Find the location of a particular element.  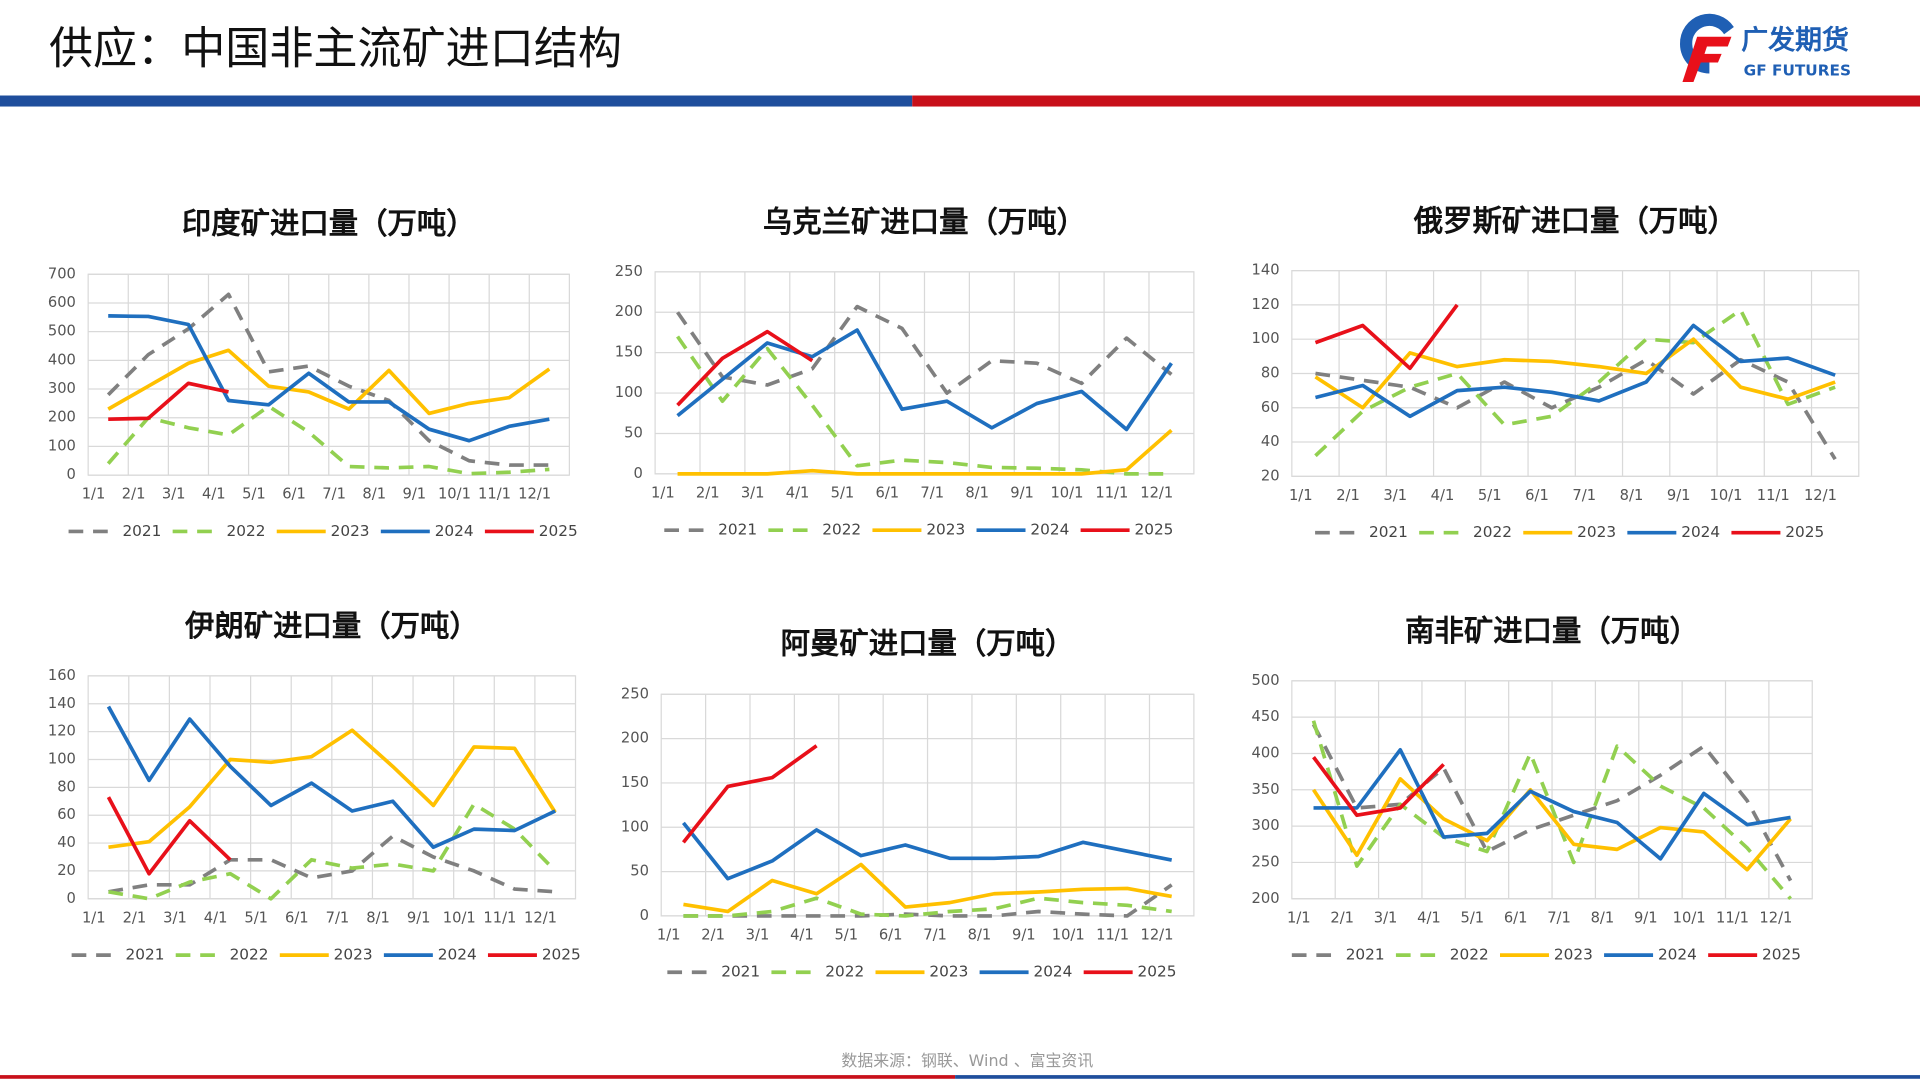

y-tick-label: 350 is located at coordinates (1266, 789).